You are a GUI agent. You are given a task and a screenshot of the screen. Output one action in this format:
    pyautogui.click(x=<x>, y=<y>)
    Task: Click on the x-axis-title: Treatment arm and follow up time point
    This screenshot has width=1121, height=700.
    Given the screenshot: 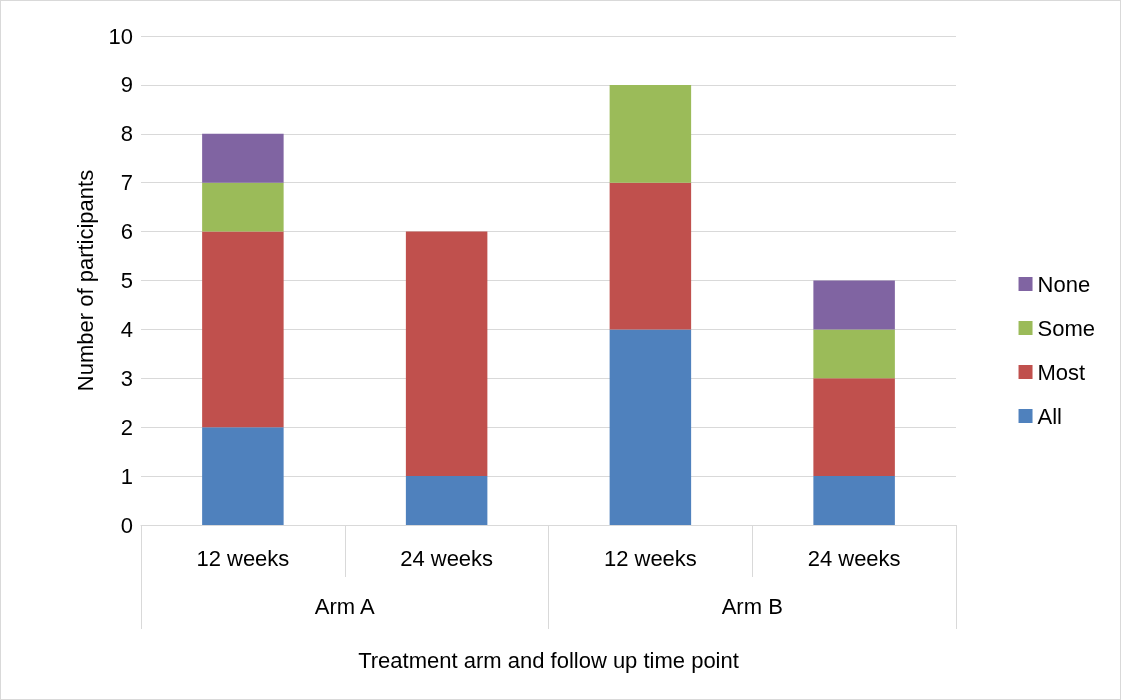 What is the action you would take?
    pyautogui.click(x=548, y=660)
    